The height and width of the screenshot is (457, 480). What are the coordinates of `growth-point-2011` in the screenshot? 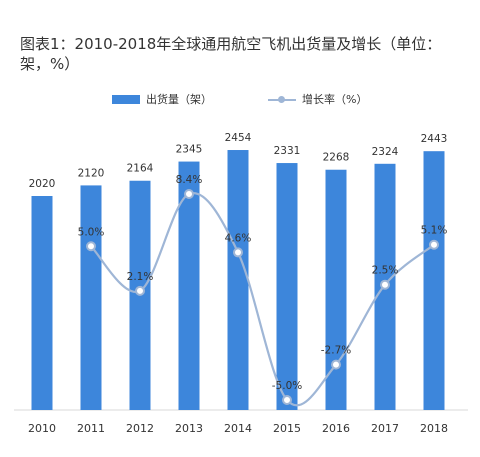 It's located at (91, 246).